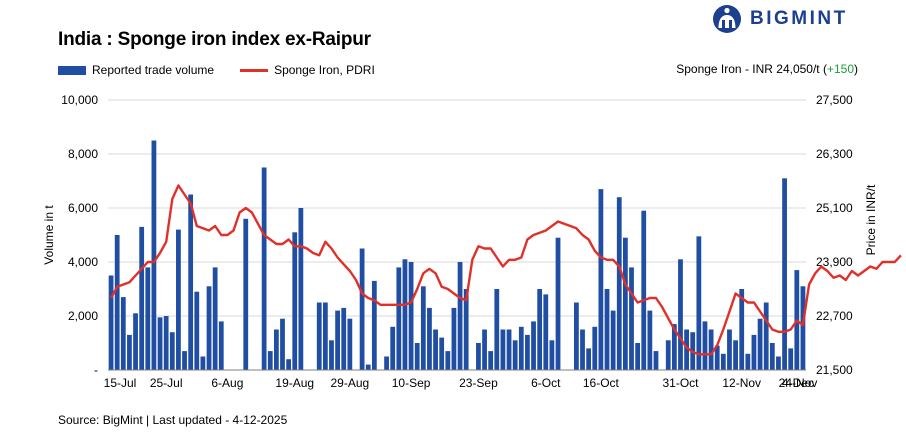  What do you see at coordinates (229, 70) in the screenshot?
I see `legend: Reported trade volume Sponge Iron, PDRI` at bounding box center [229, 70].